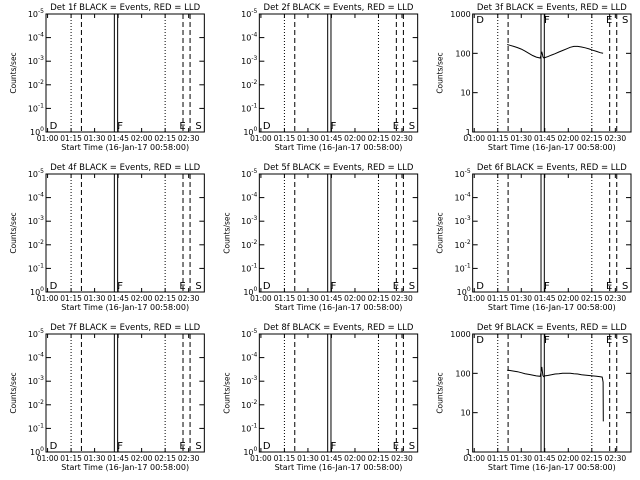 Image resolution: width=640 pixels, height=480 pixels. What do you see at coordinates (125, 168) in the screenshot?
I see `panel-title: Det 4f BLACK = Events, RED = LLD` at bounding box center [125, 168].